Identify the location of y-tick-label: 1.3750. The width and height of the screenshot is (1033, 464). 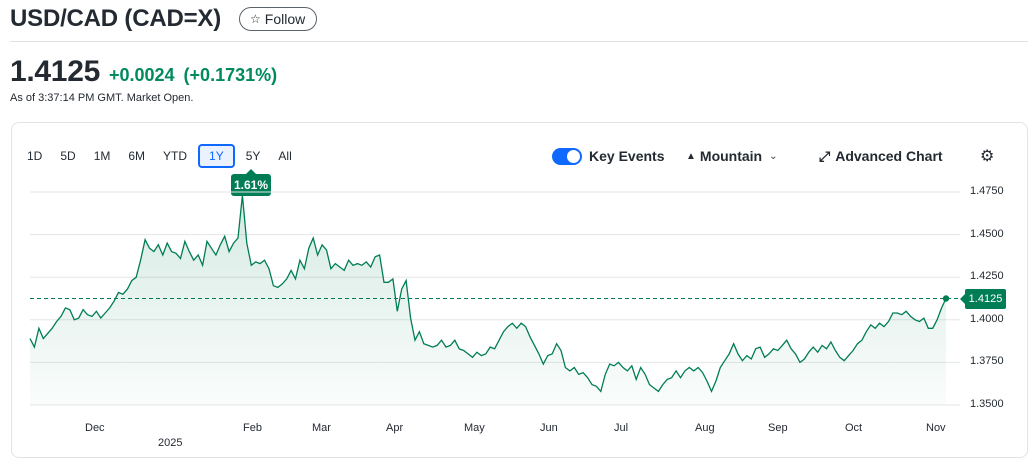
(987, 361).